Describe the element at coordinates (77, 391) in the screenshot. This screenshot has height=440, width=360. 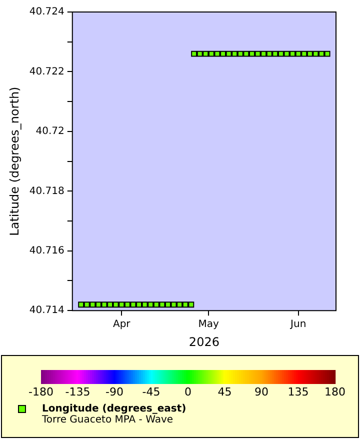
I see `color-bar-label: -135` at that location.